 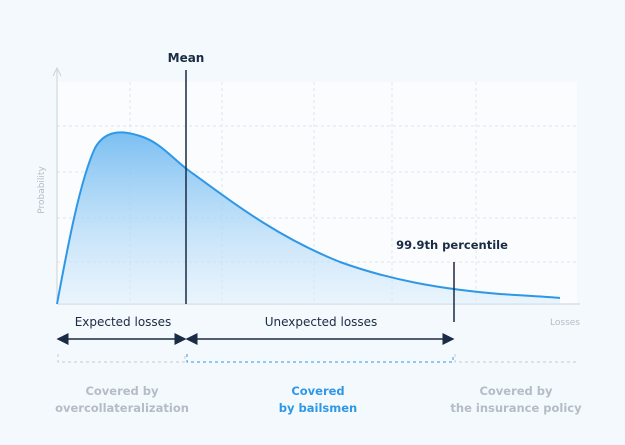 I want to click on mean-label: Mean, so click(x=186, y=58).